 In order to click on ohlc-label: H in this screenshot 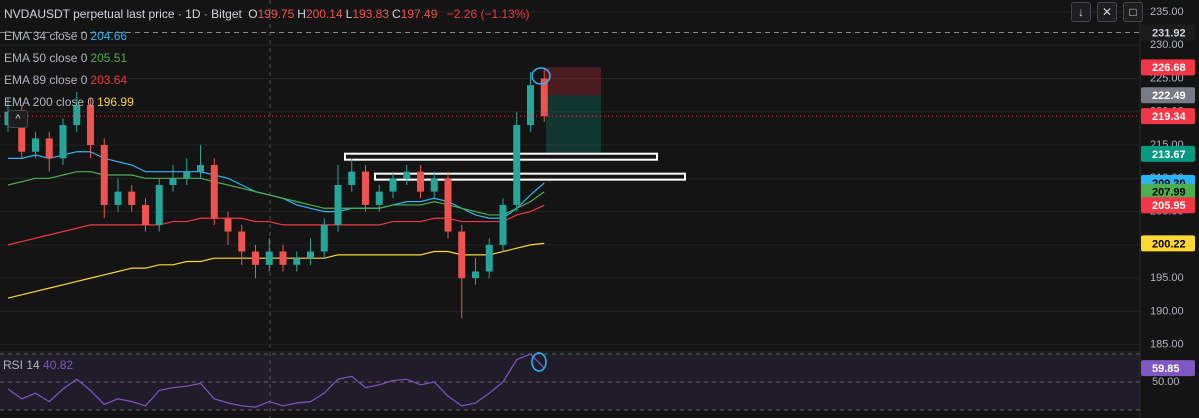, I will do `click(301, 14)`.